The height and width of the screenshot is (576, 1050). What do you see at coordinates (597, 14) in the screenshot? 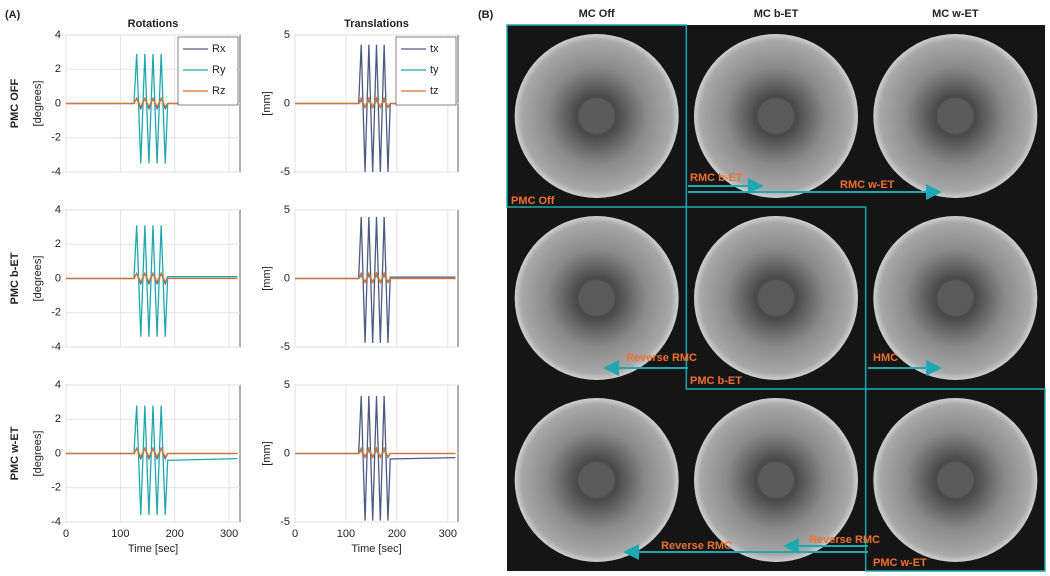
I see `column-header: MC Off` at bounding box center [597, 14].